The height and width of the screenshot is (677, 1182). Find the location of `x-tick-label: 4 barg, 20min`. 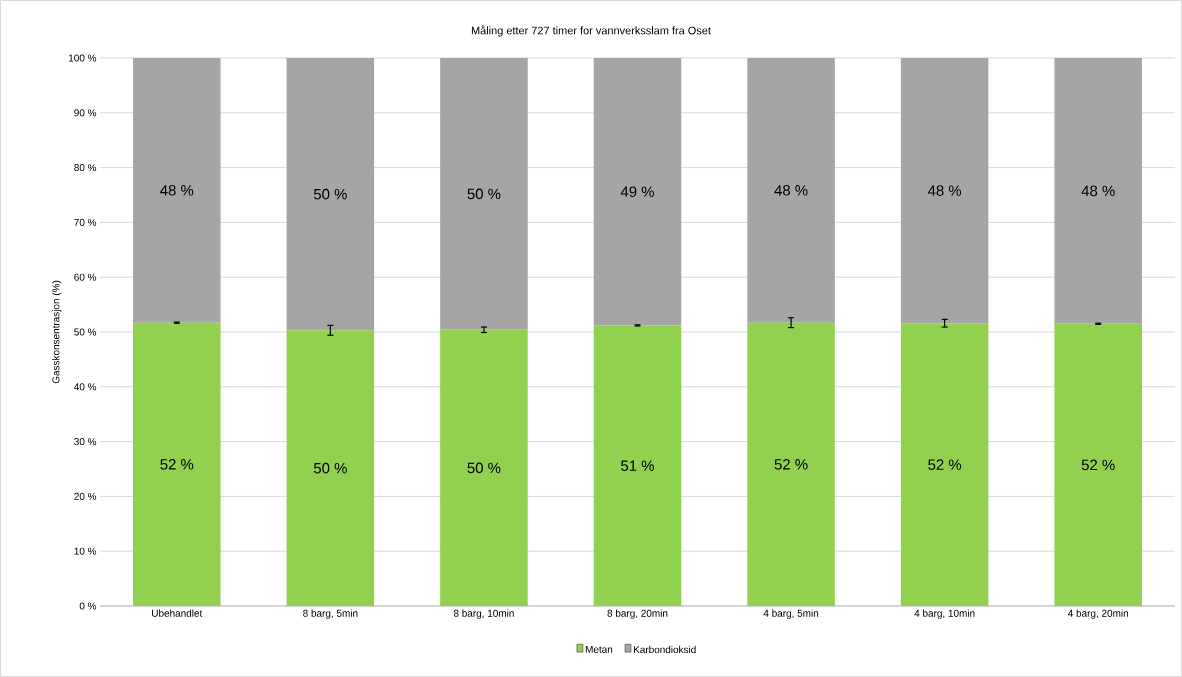

x-tick-label: 4 barg, 20min is located at coordinates (1097, 614).